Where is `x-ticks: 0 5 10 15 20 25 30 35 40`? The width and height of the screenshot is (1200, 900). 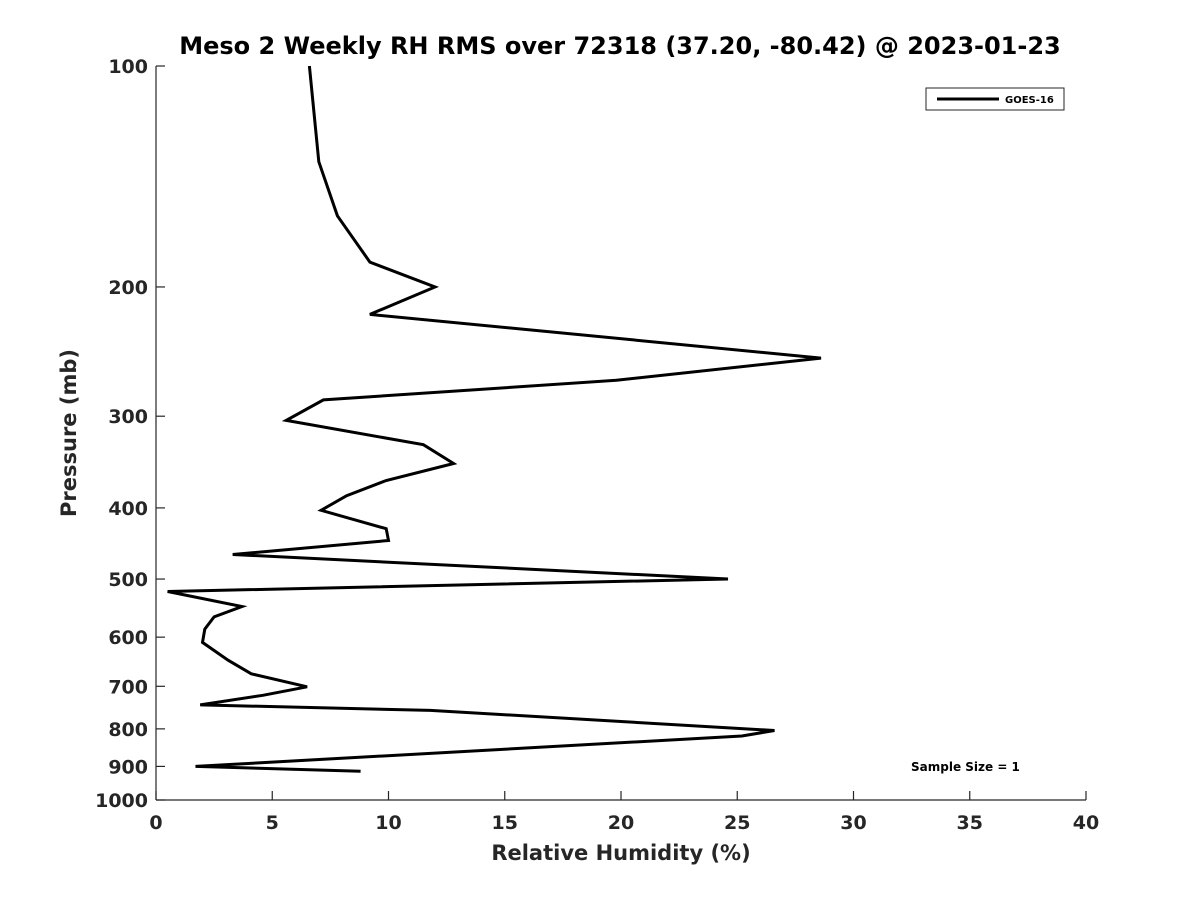 x-ticks: 0 5 10 15 20 25 30 35 40 is located at coordinates (624, 812).